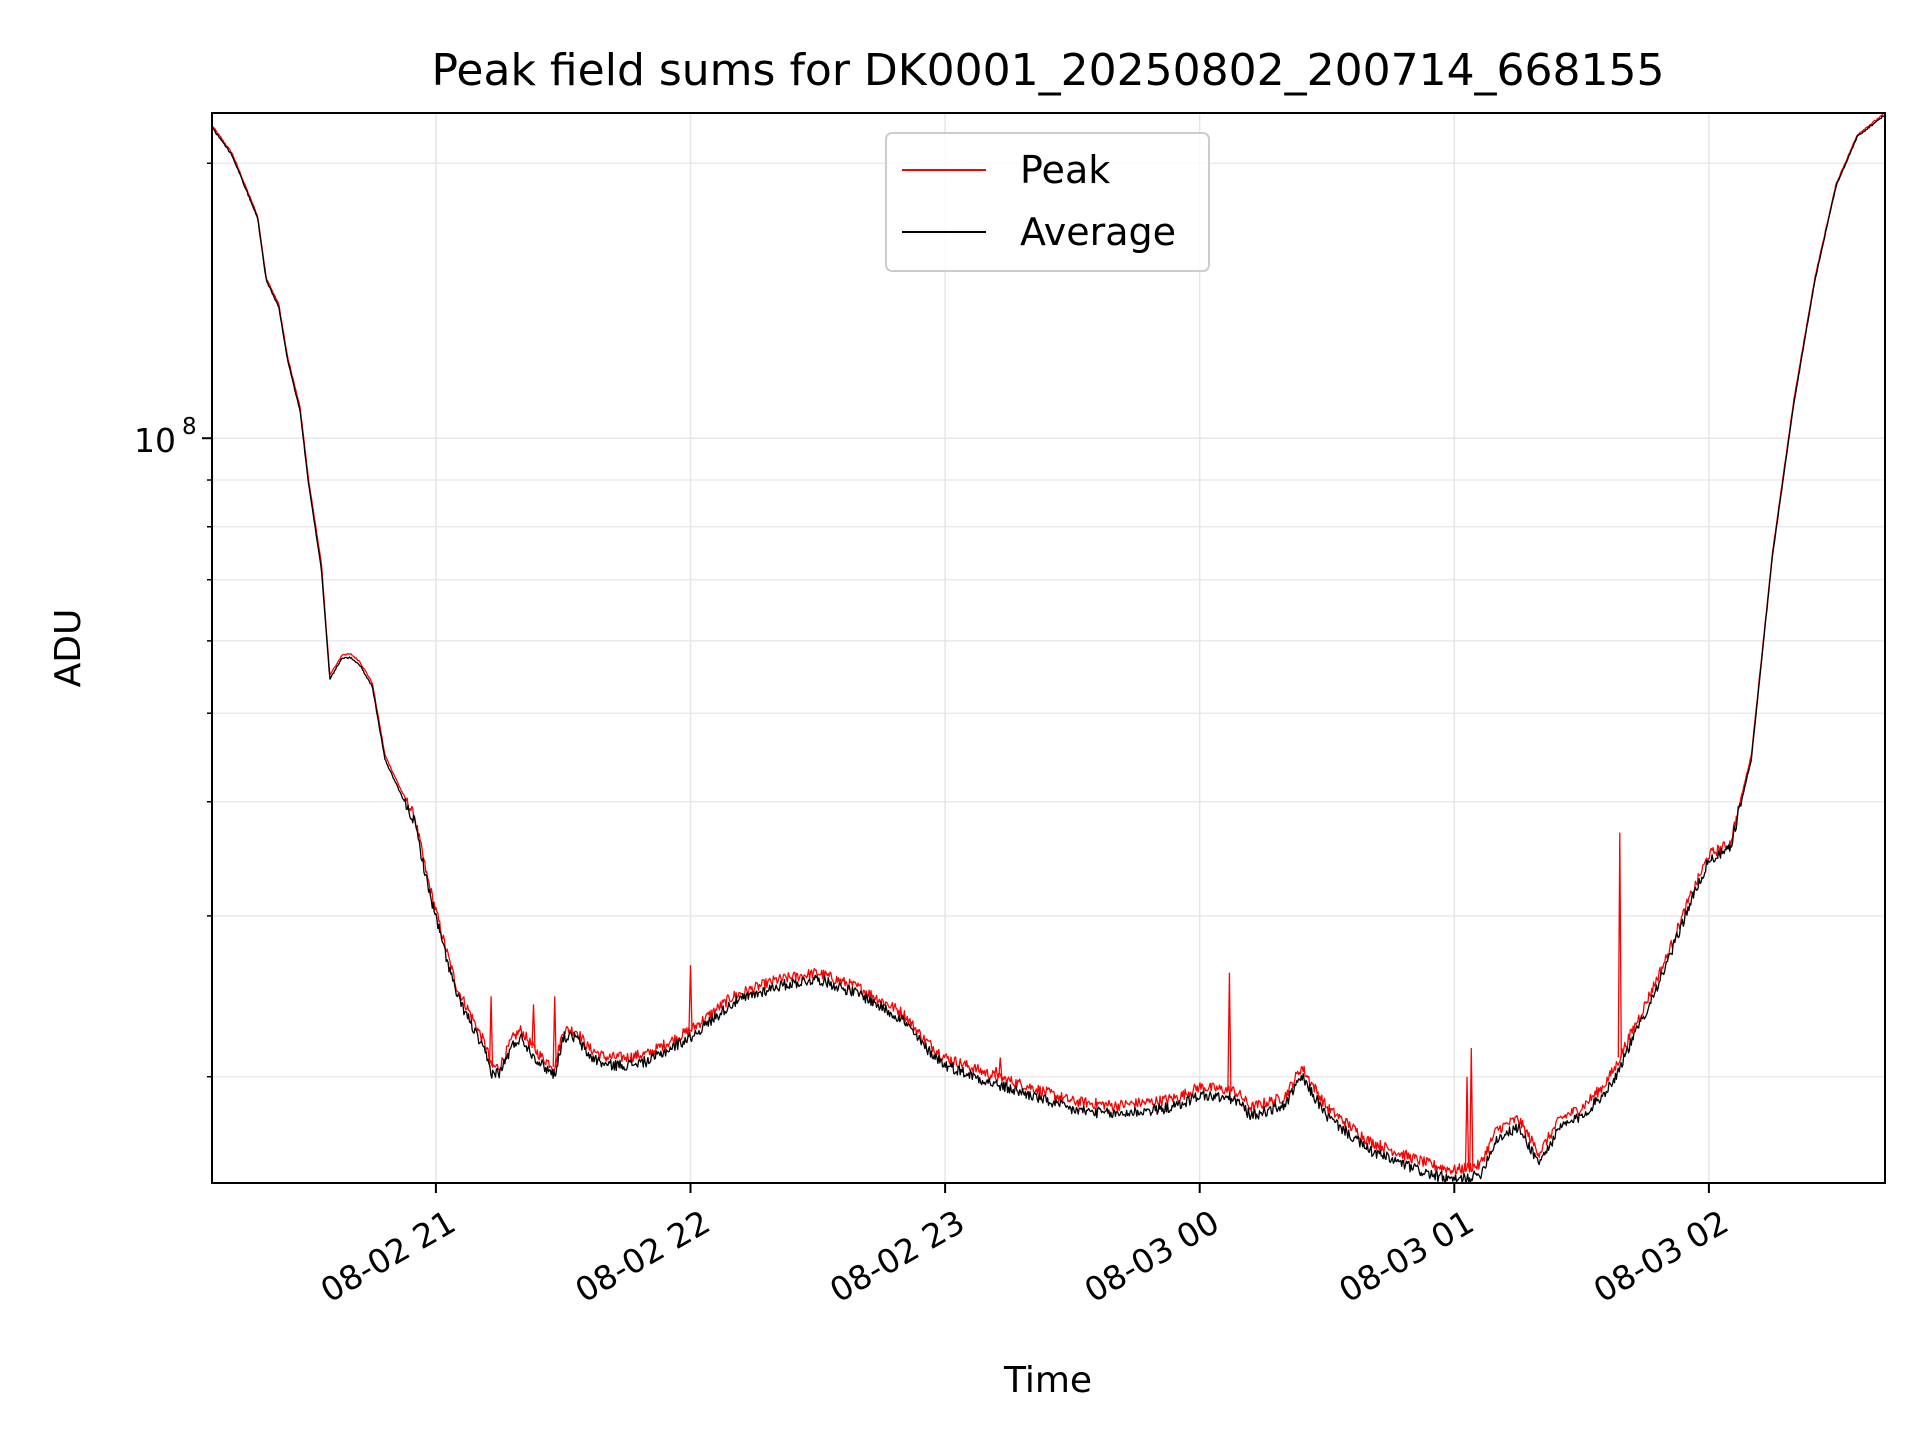 The image size is (1920, 1440). What do you see at coordinates (189, 427) in the screenshot?
I see `y-tick-label-exponent: 8` at bounding box center [189, 427].